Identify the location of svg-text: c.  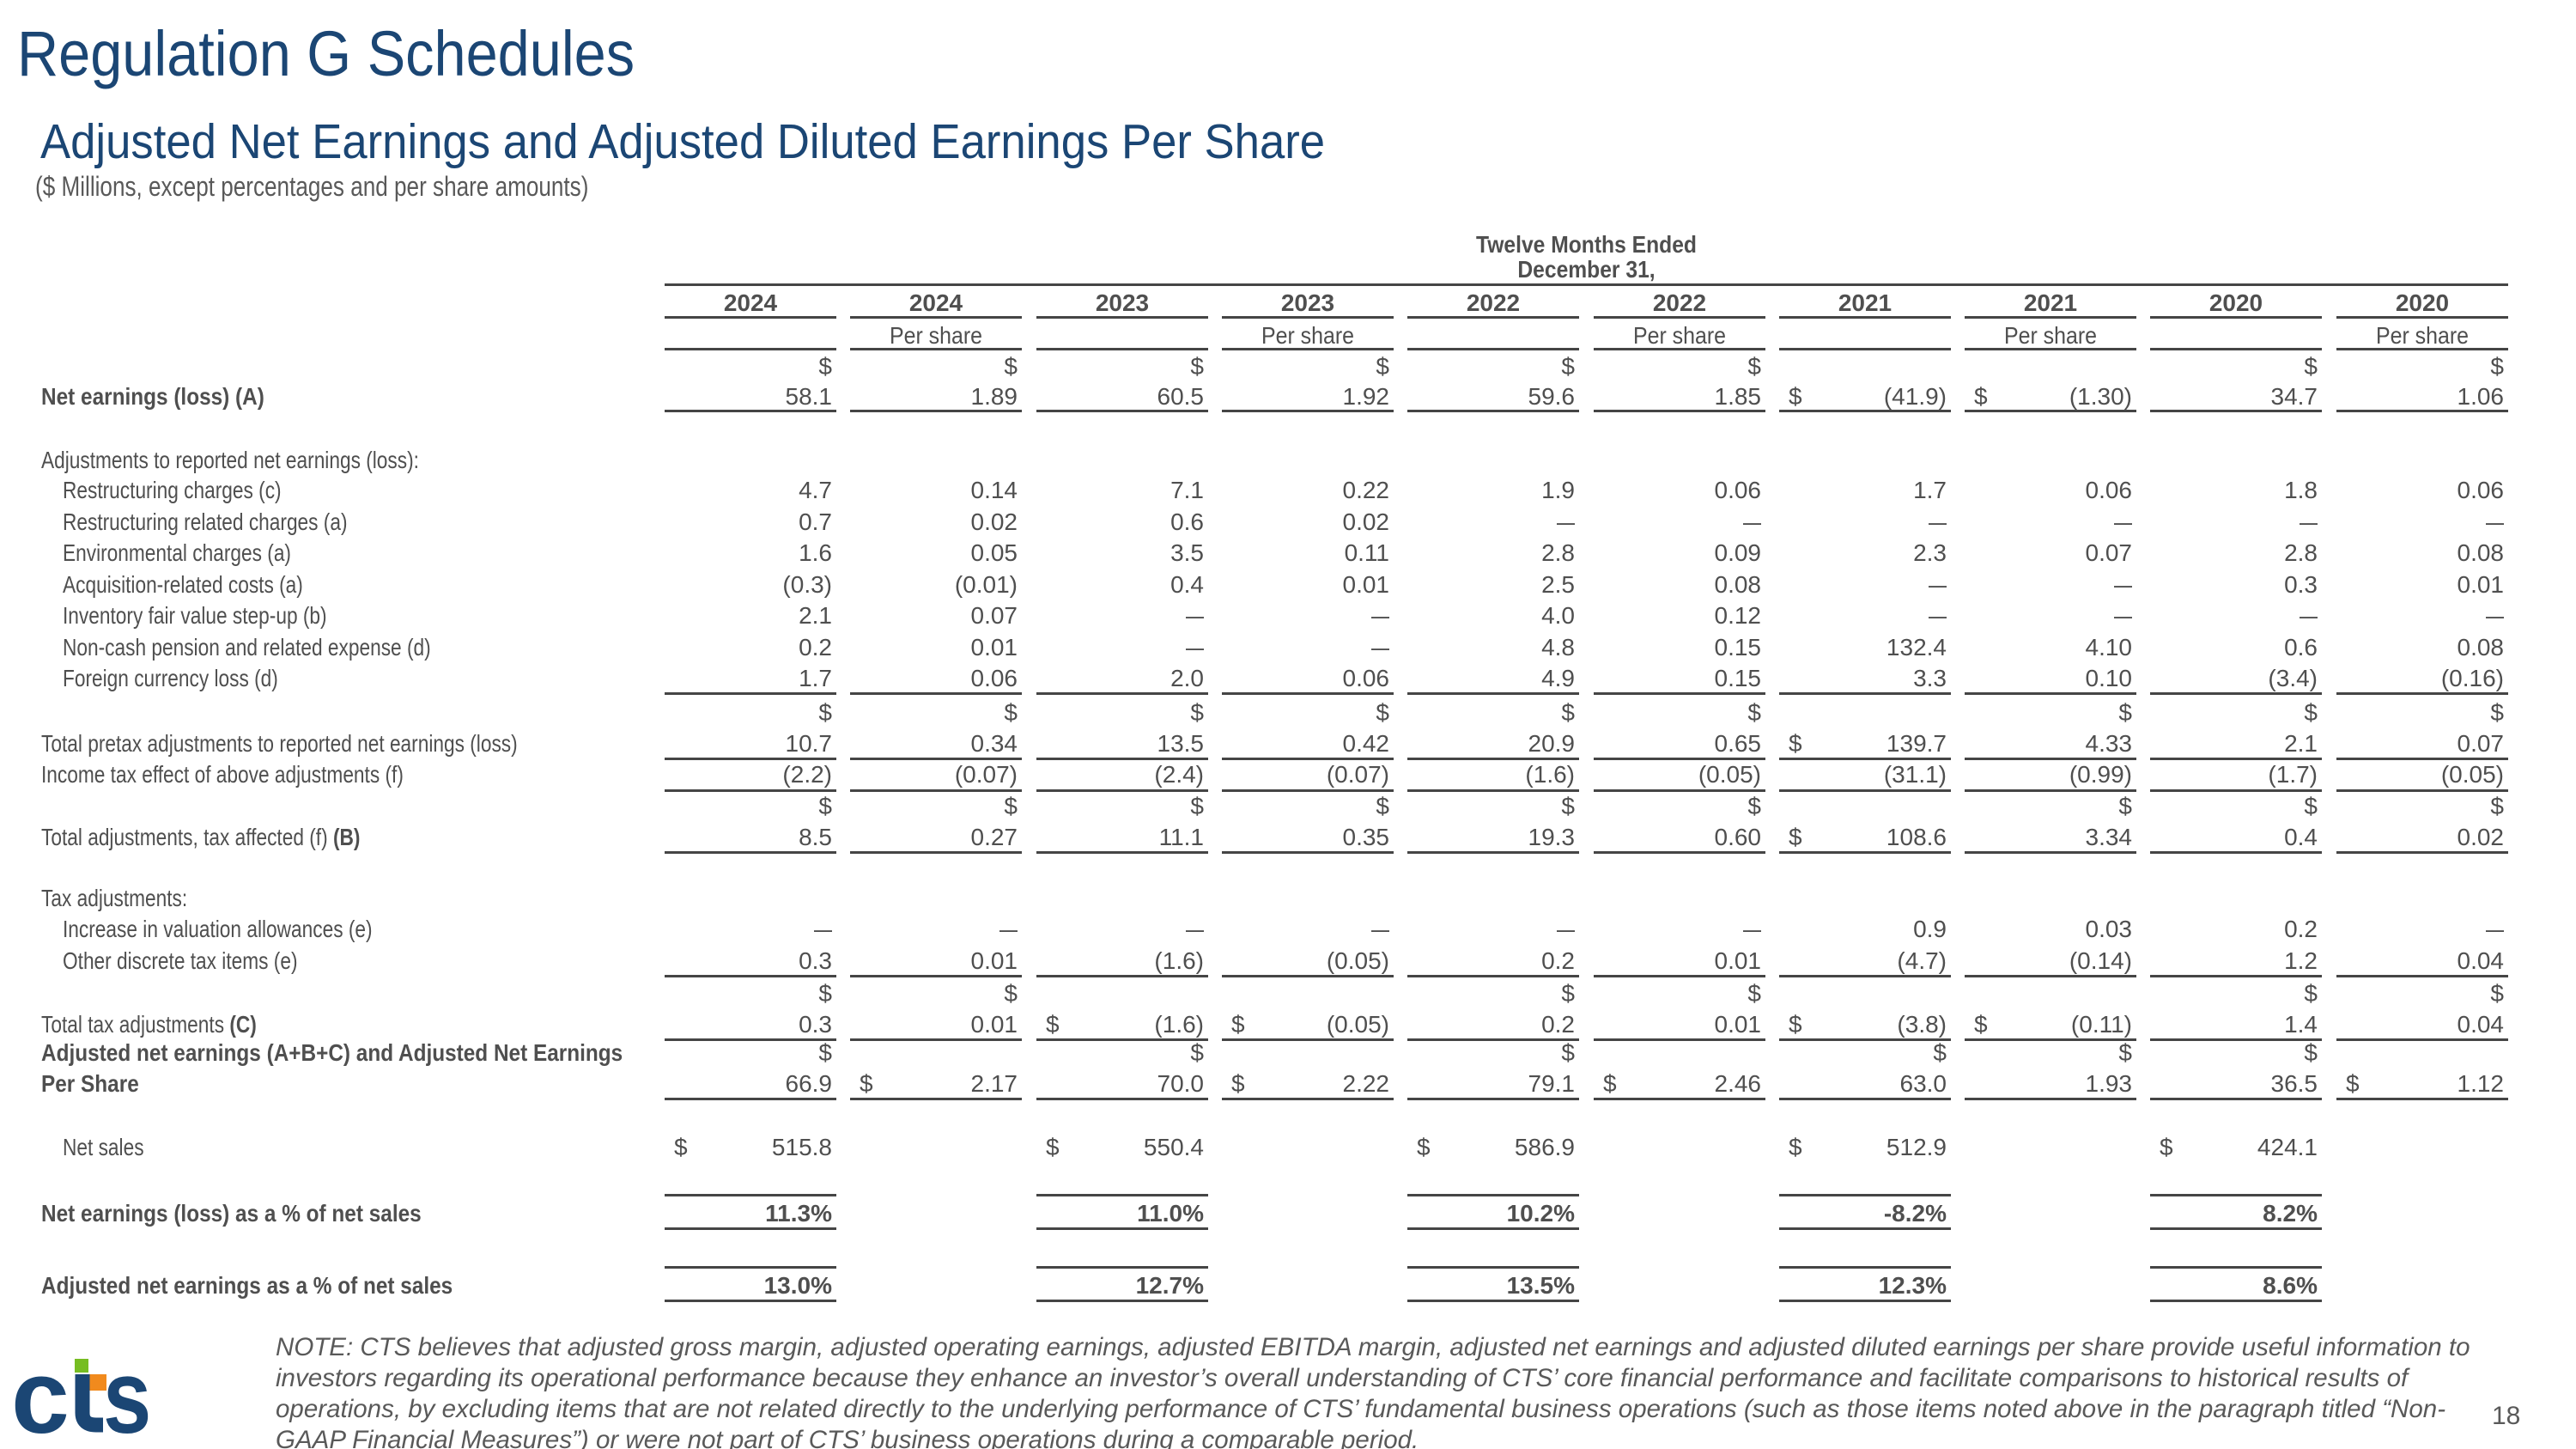
(40, 1399).